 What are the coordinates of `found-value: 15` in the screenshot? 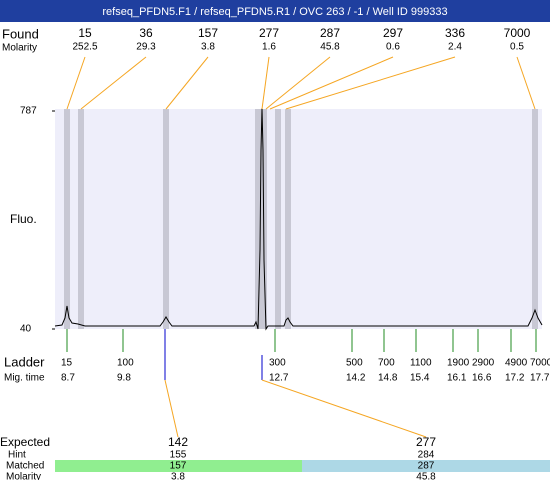 It's located at (85, 33).